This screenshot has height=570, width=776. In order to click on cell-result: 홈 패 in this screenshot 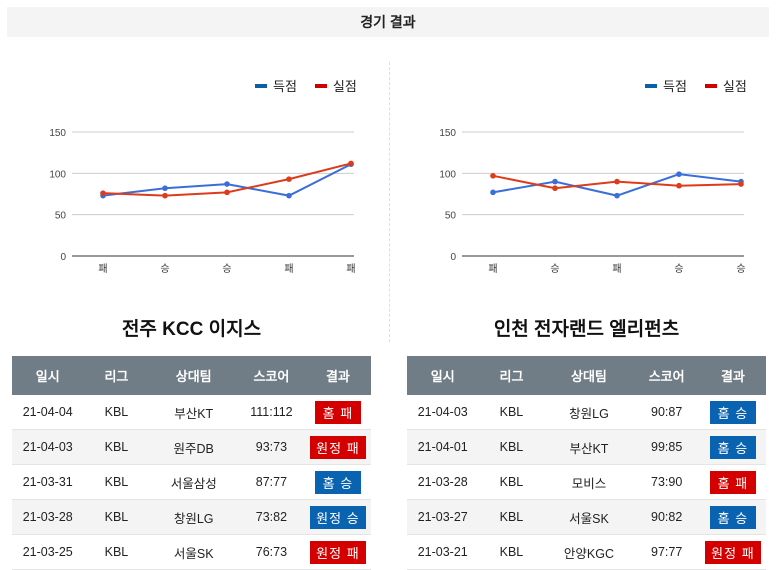, I will do `click(337, 412)`.